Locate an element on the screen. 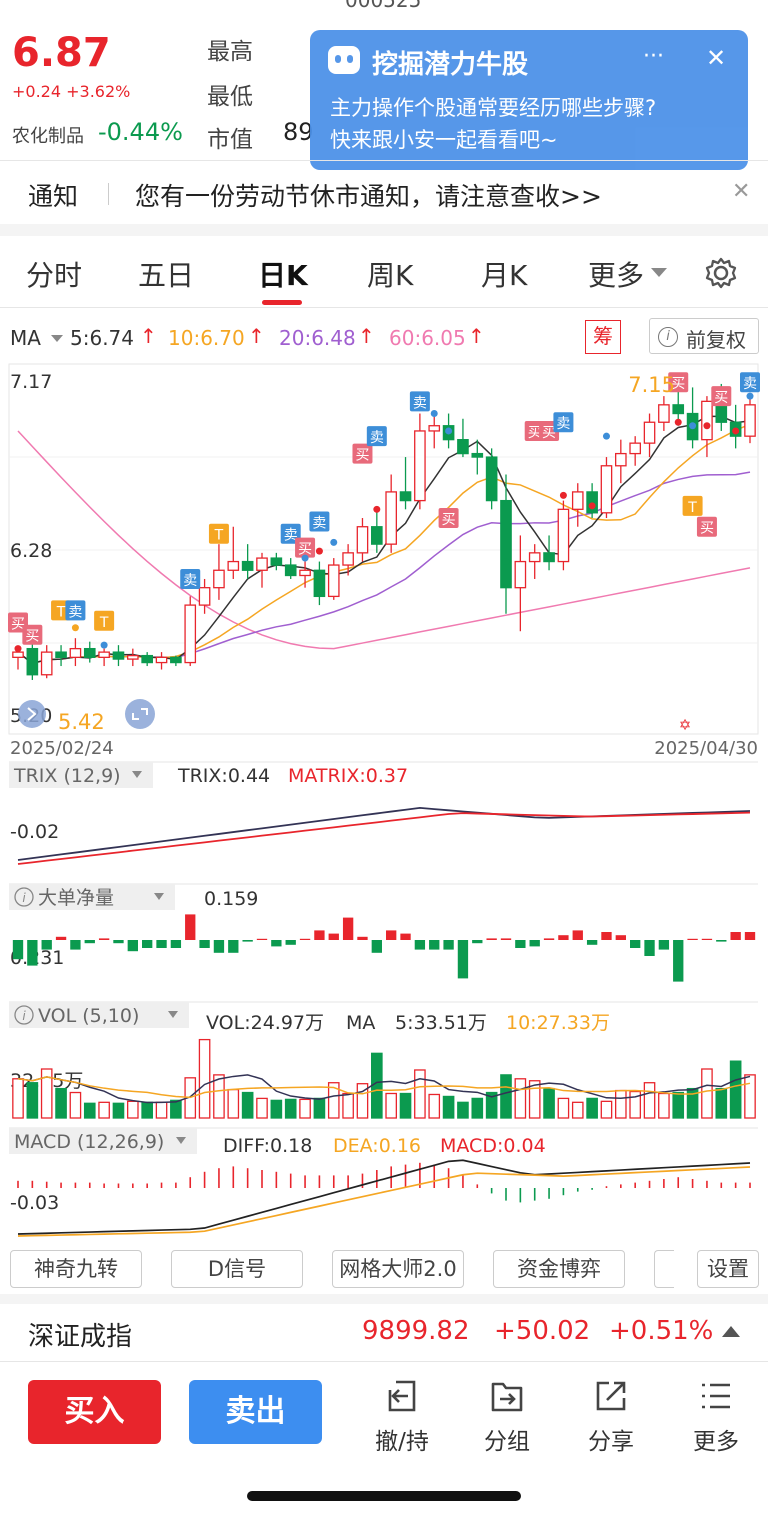  ma10-value: 10:6.70 is located at coordinates (206, 338).